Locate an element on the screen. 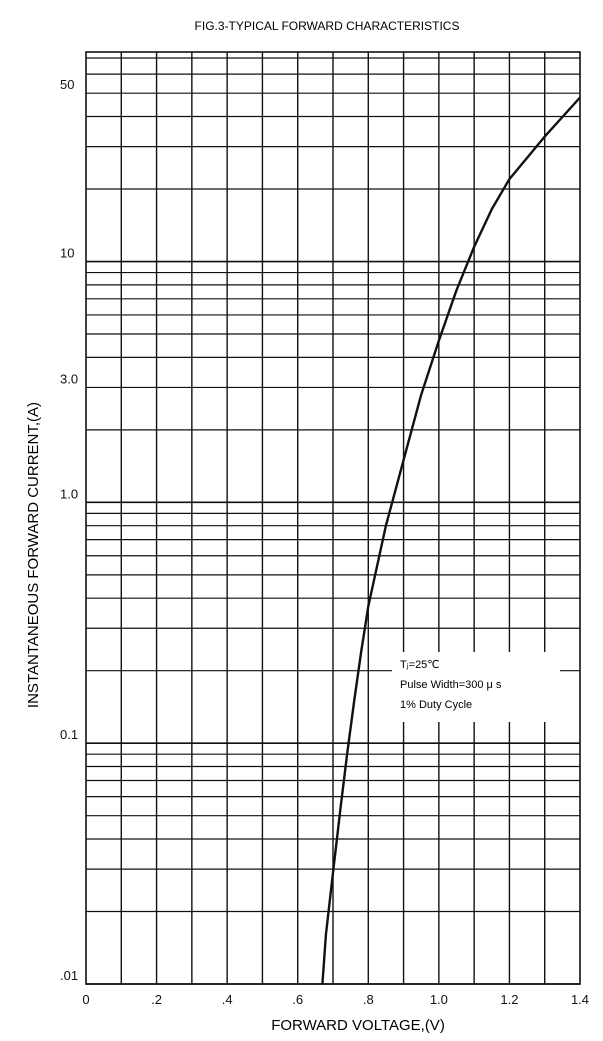 Image resolution: width=603 pixels, height=1041 pixels. y-tick-label: 3.0 is located at coordinates (69, 378).